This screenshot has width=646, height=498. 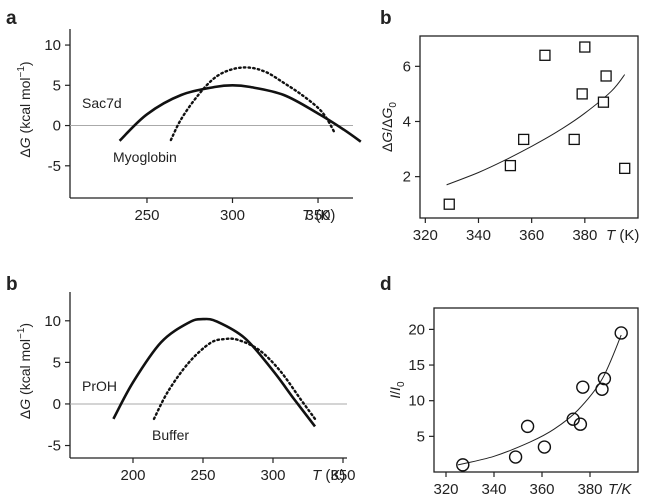 What do you see at coordinates (407, 121) in the screenshot?
I see `y-tick-label: 4` at bounding box center [407, 121].